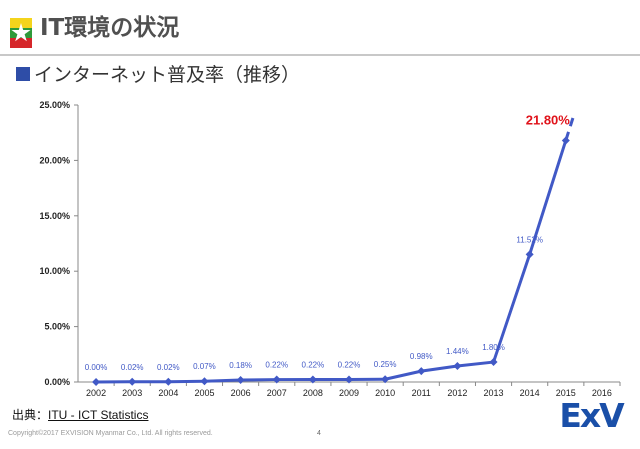 This screenshot has width=640, height=449. What do you see at coordinates (167, 75) in the screenshot?
I see `slide-subtitle: インターネット普及率（推移）` at bounding box center [167, 75].